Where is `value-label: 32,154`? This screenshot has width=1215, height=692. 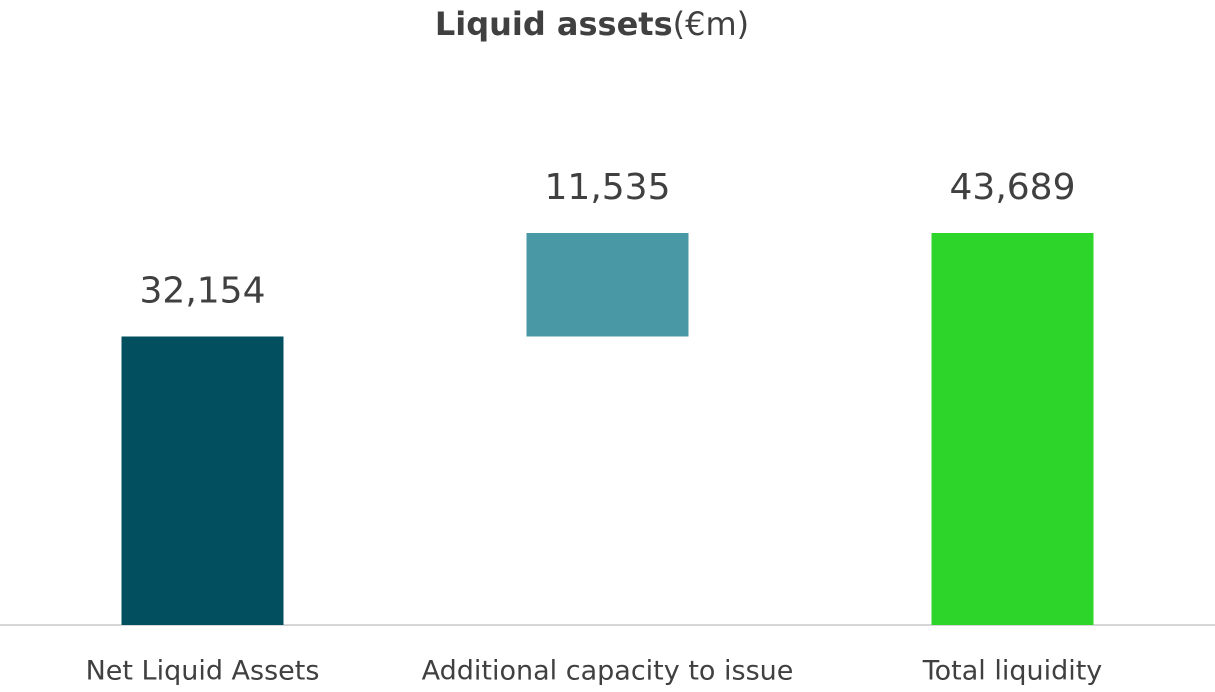 value-label: 32,154 is located at coordinates (203, 290).